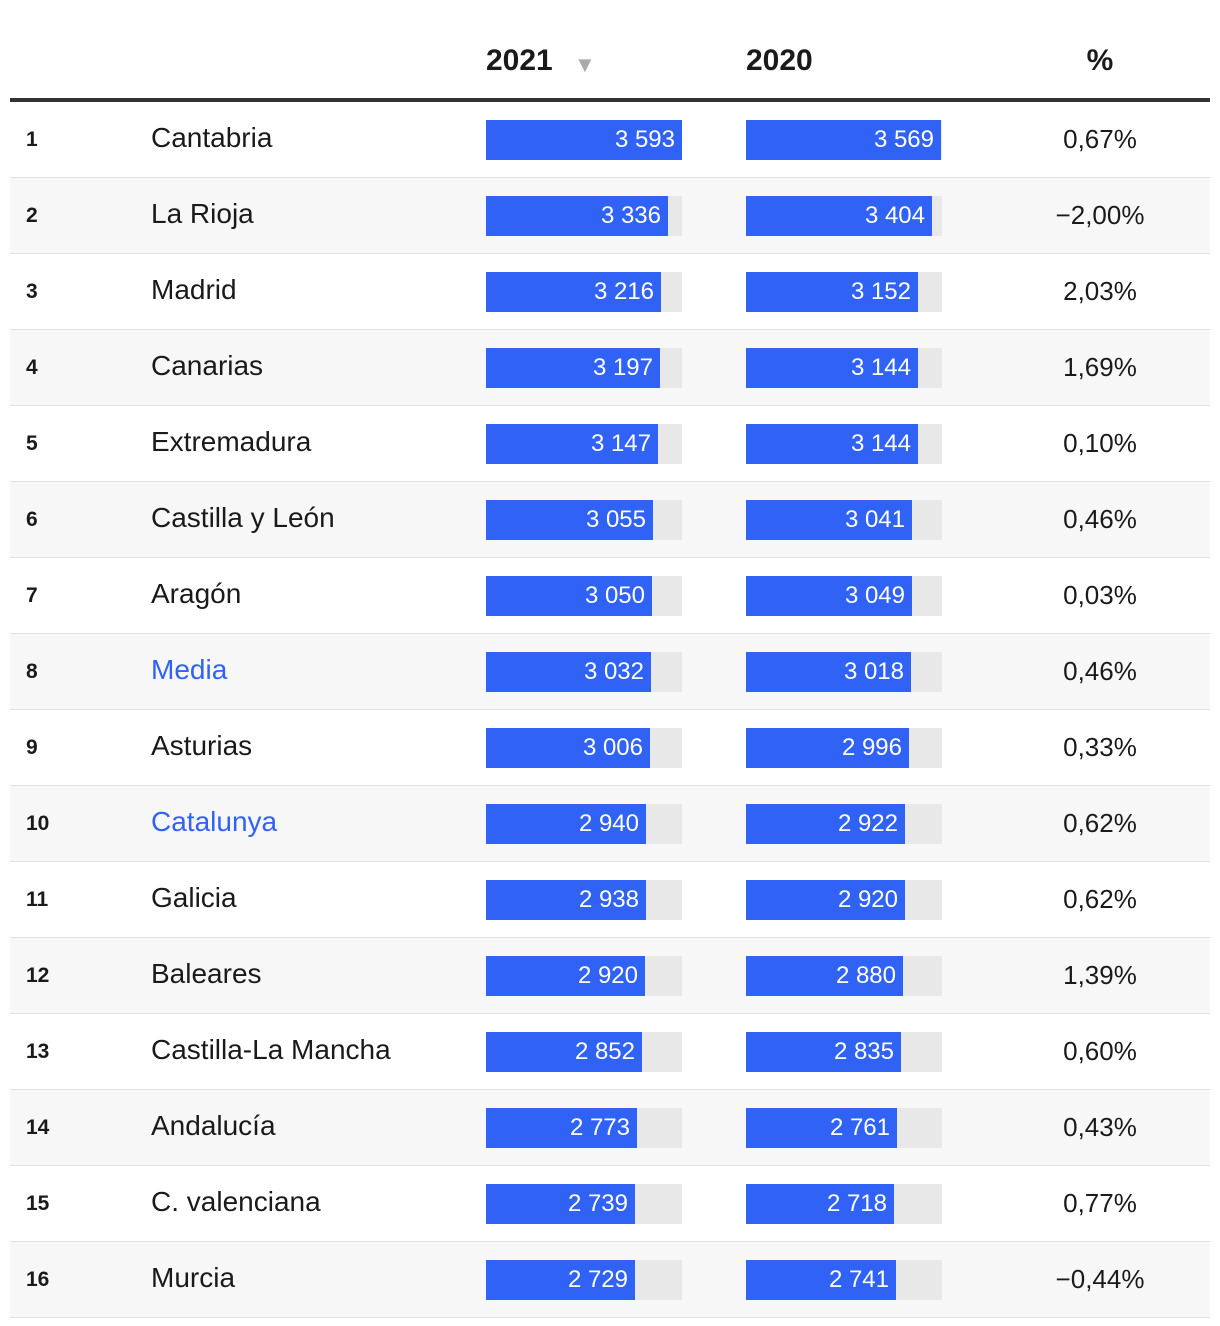 The height and width of the screenshot is (1326, 1220). Describe the element at coordinates (820, 1204) in the screenshot. I see `bar-2020: 2 718` at that location.